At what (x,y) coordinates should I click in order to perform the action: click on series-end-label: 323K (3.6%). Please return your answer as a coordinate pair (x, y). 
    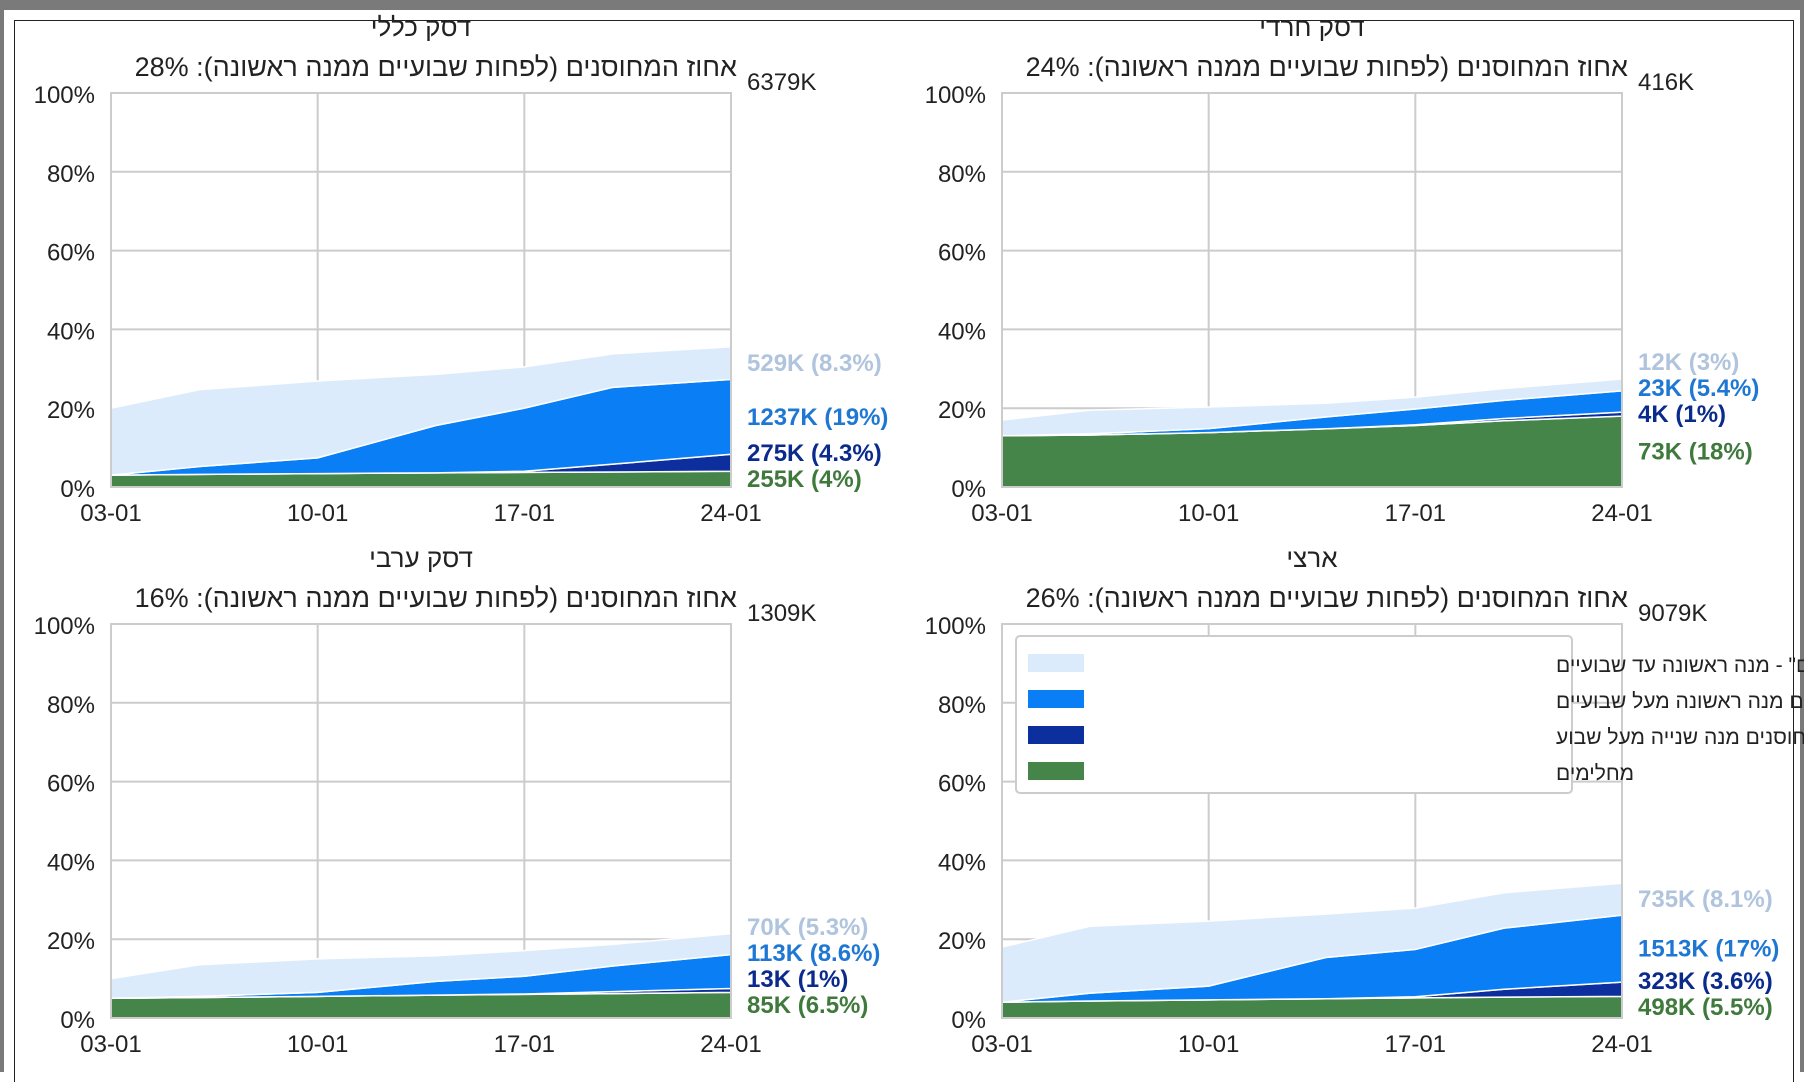
    Looking at the image, I should click on (1705, 981).